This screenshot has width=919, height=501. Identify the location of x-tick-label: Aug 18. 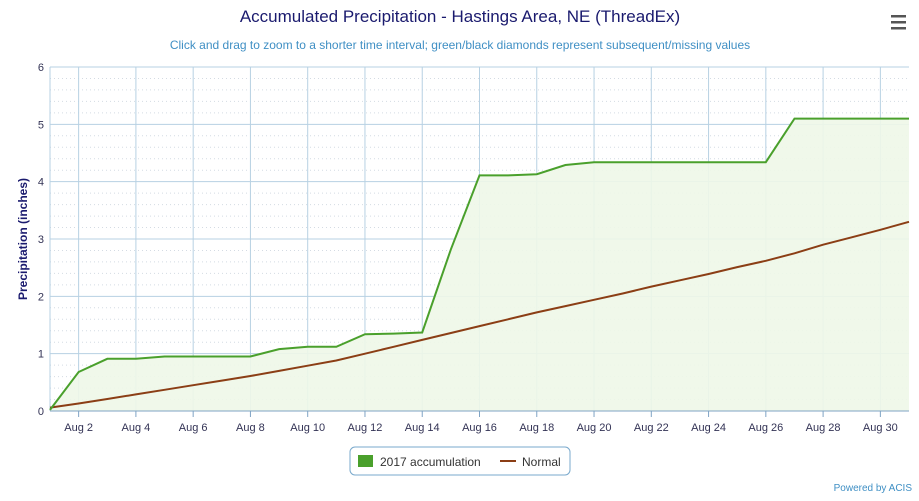
(536, 428).